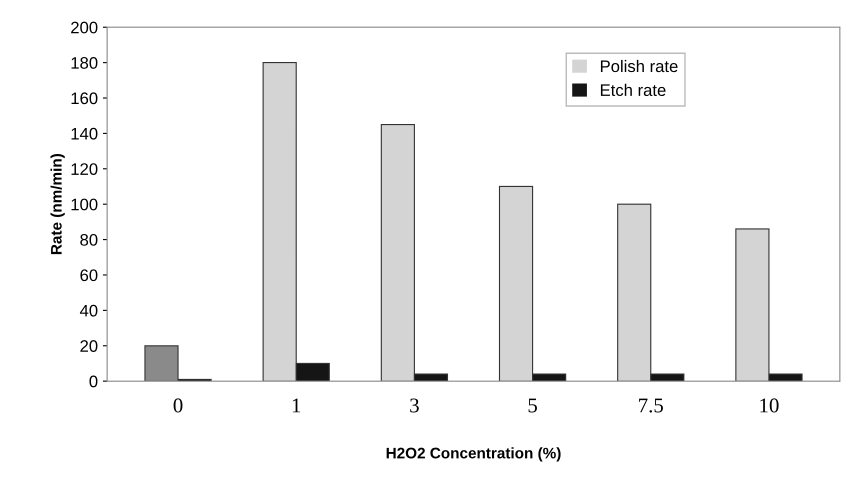 Image resolution: width=857 pixels, height=495 pixels. Describe the element at coordinates (473, 454) in the screenshot. I see `x-axis-title: H2O2 Concentration (%)` at that location.